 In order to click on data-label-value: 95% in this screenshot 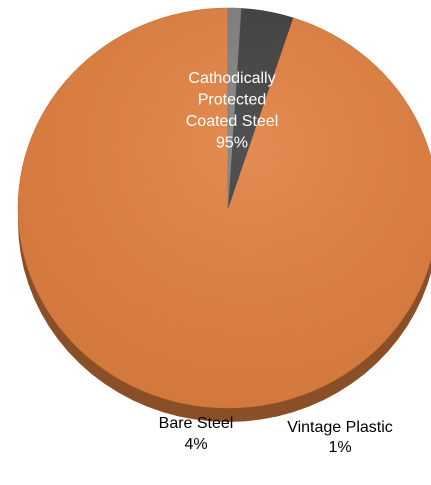, I will do `click(232, 143)`.